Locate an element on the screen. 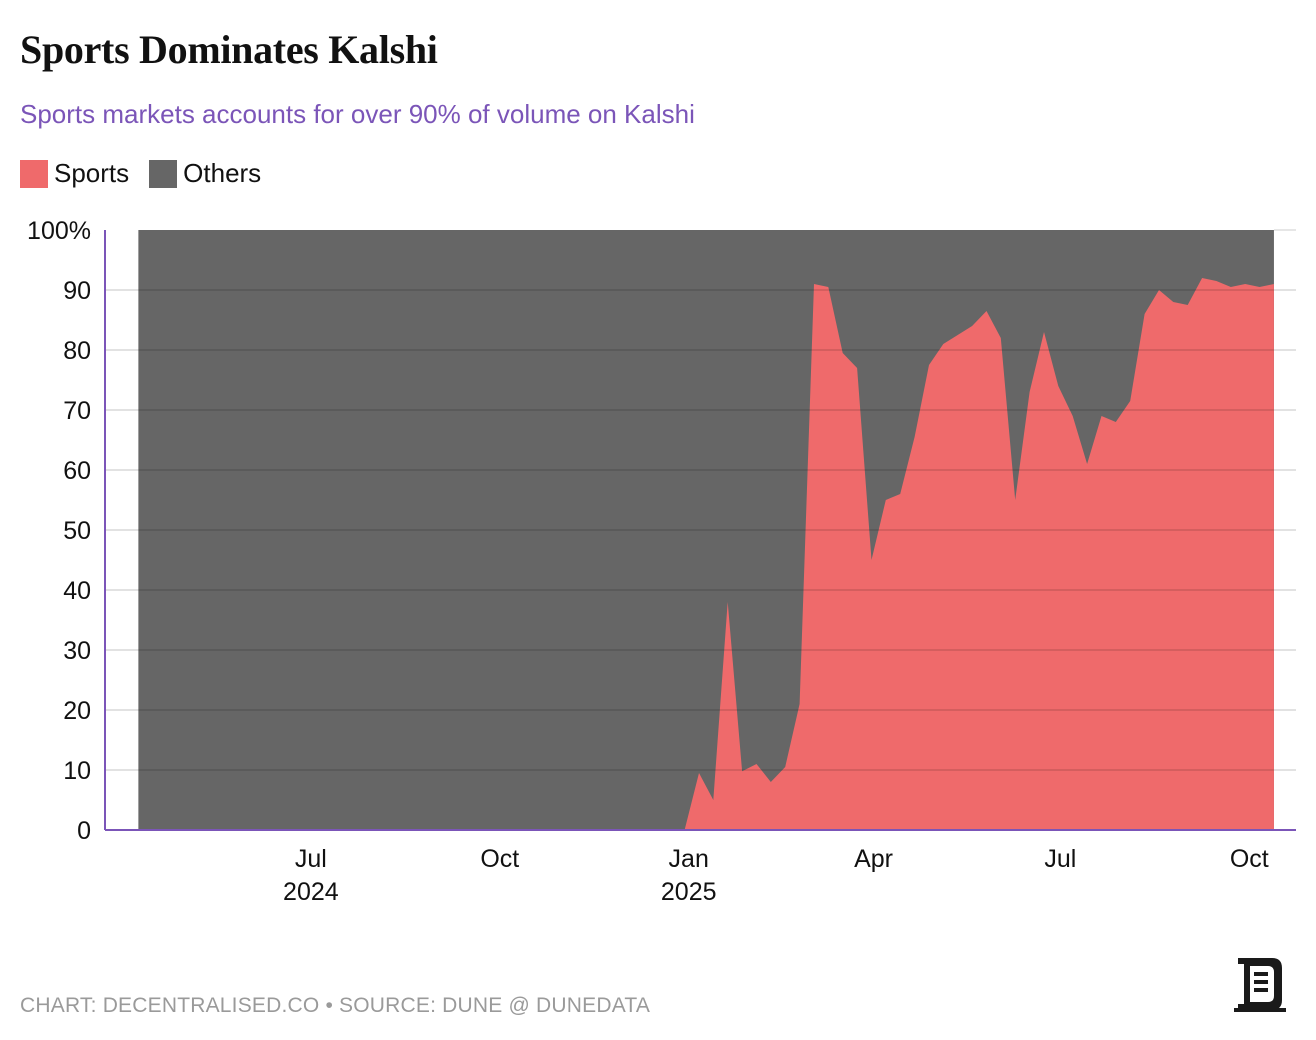  legend-swatch-sports is located at coordinates (34, 173).